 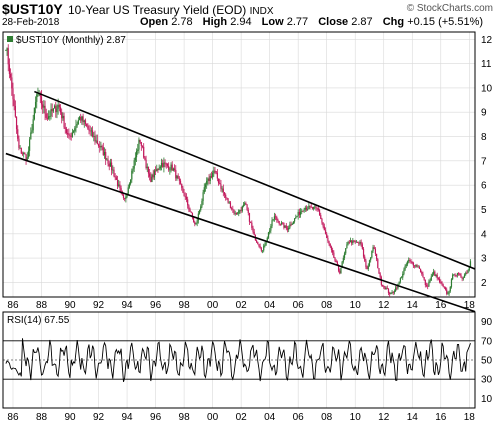 I want to click on high-label: High, so click(x=215, y=22).